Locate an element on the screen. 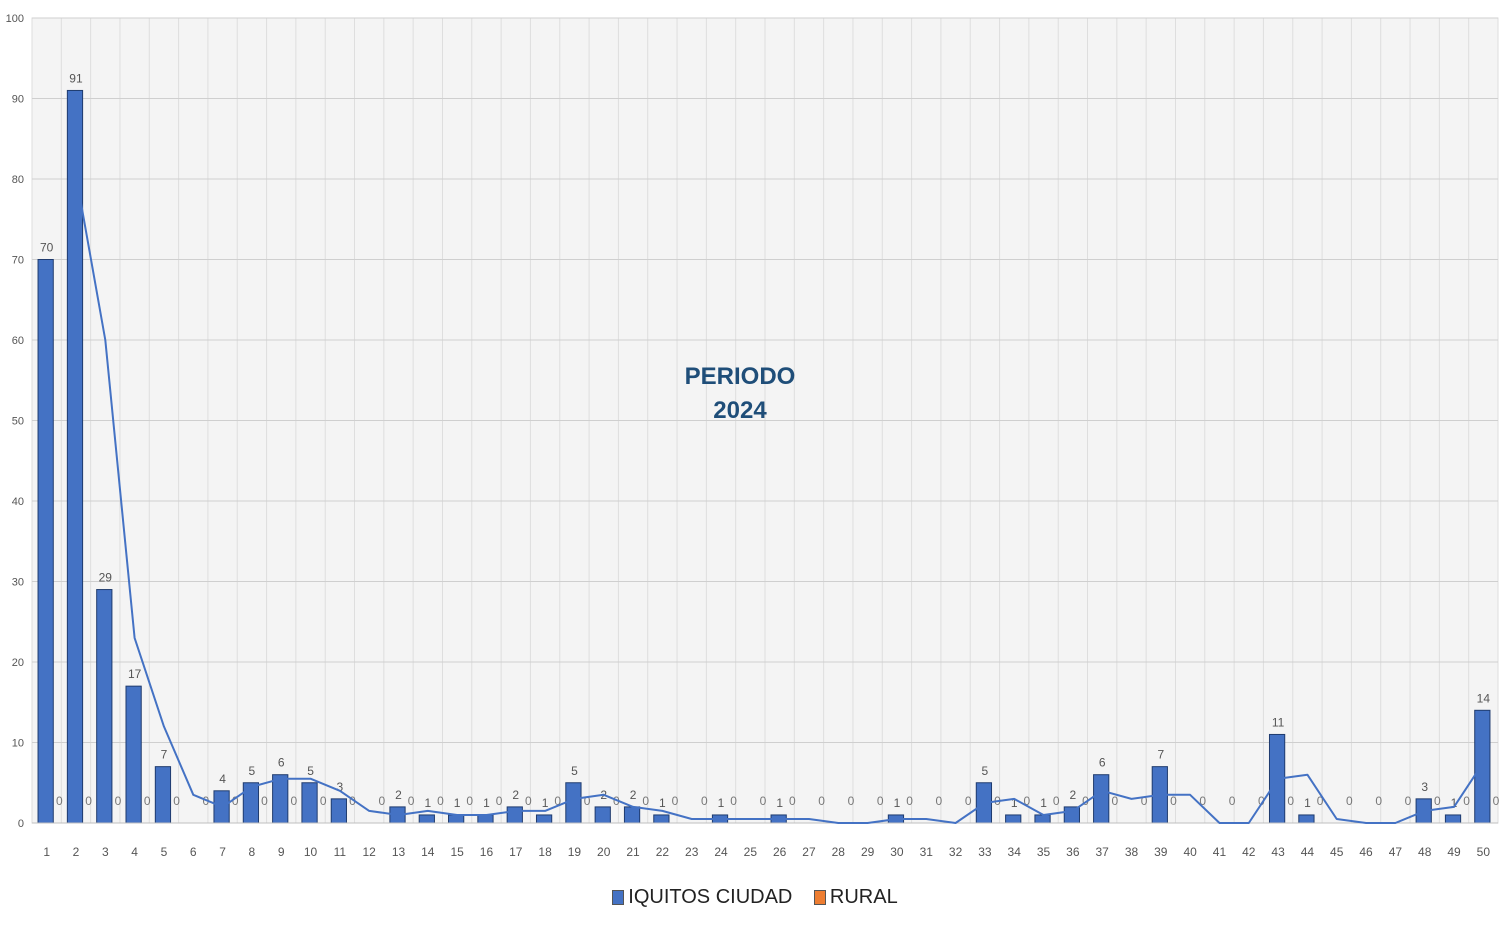 Image resolution: width=1510 pixels, height=932 pixels. data-label-iquitos-ciudad: 3 is located at coordinates (340, 787).